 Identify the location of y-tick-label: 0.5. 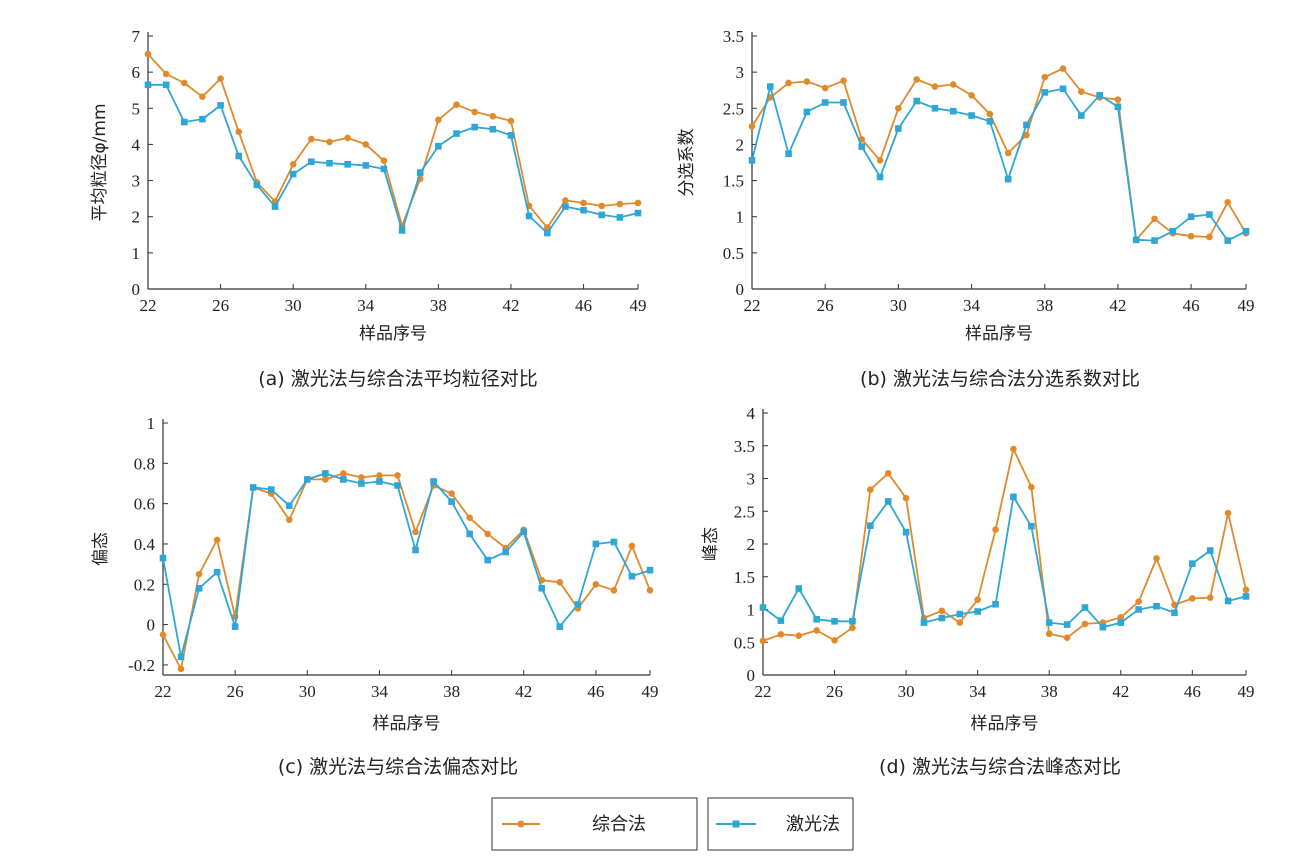
(744, 642).